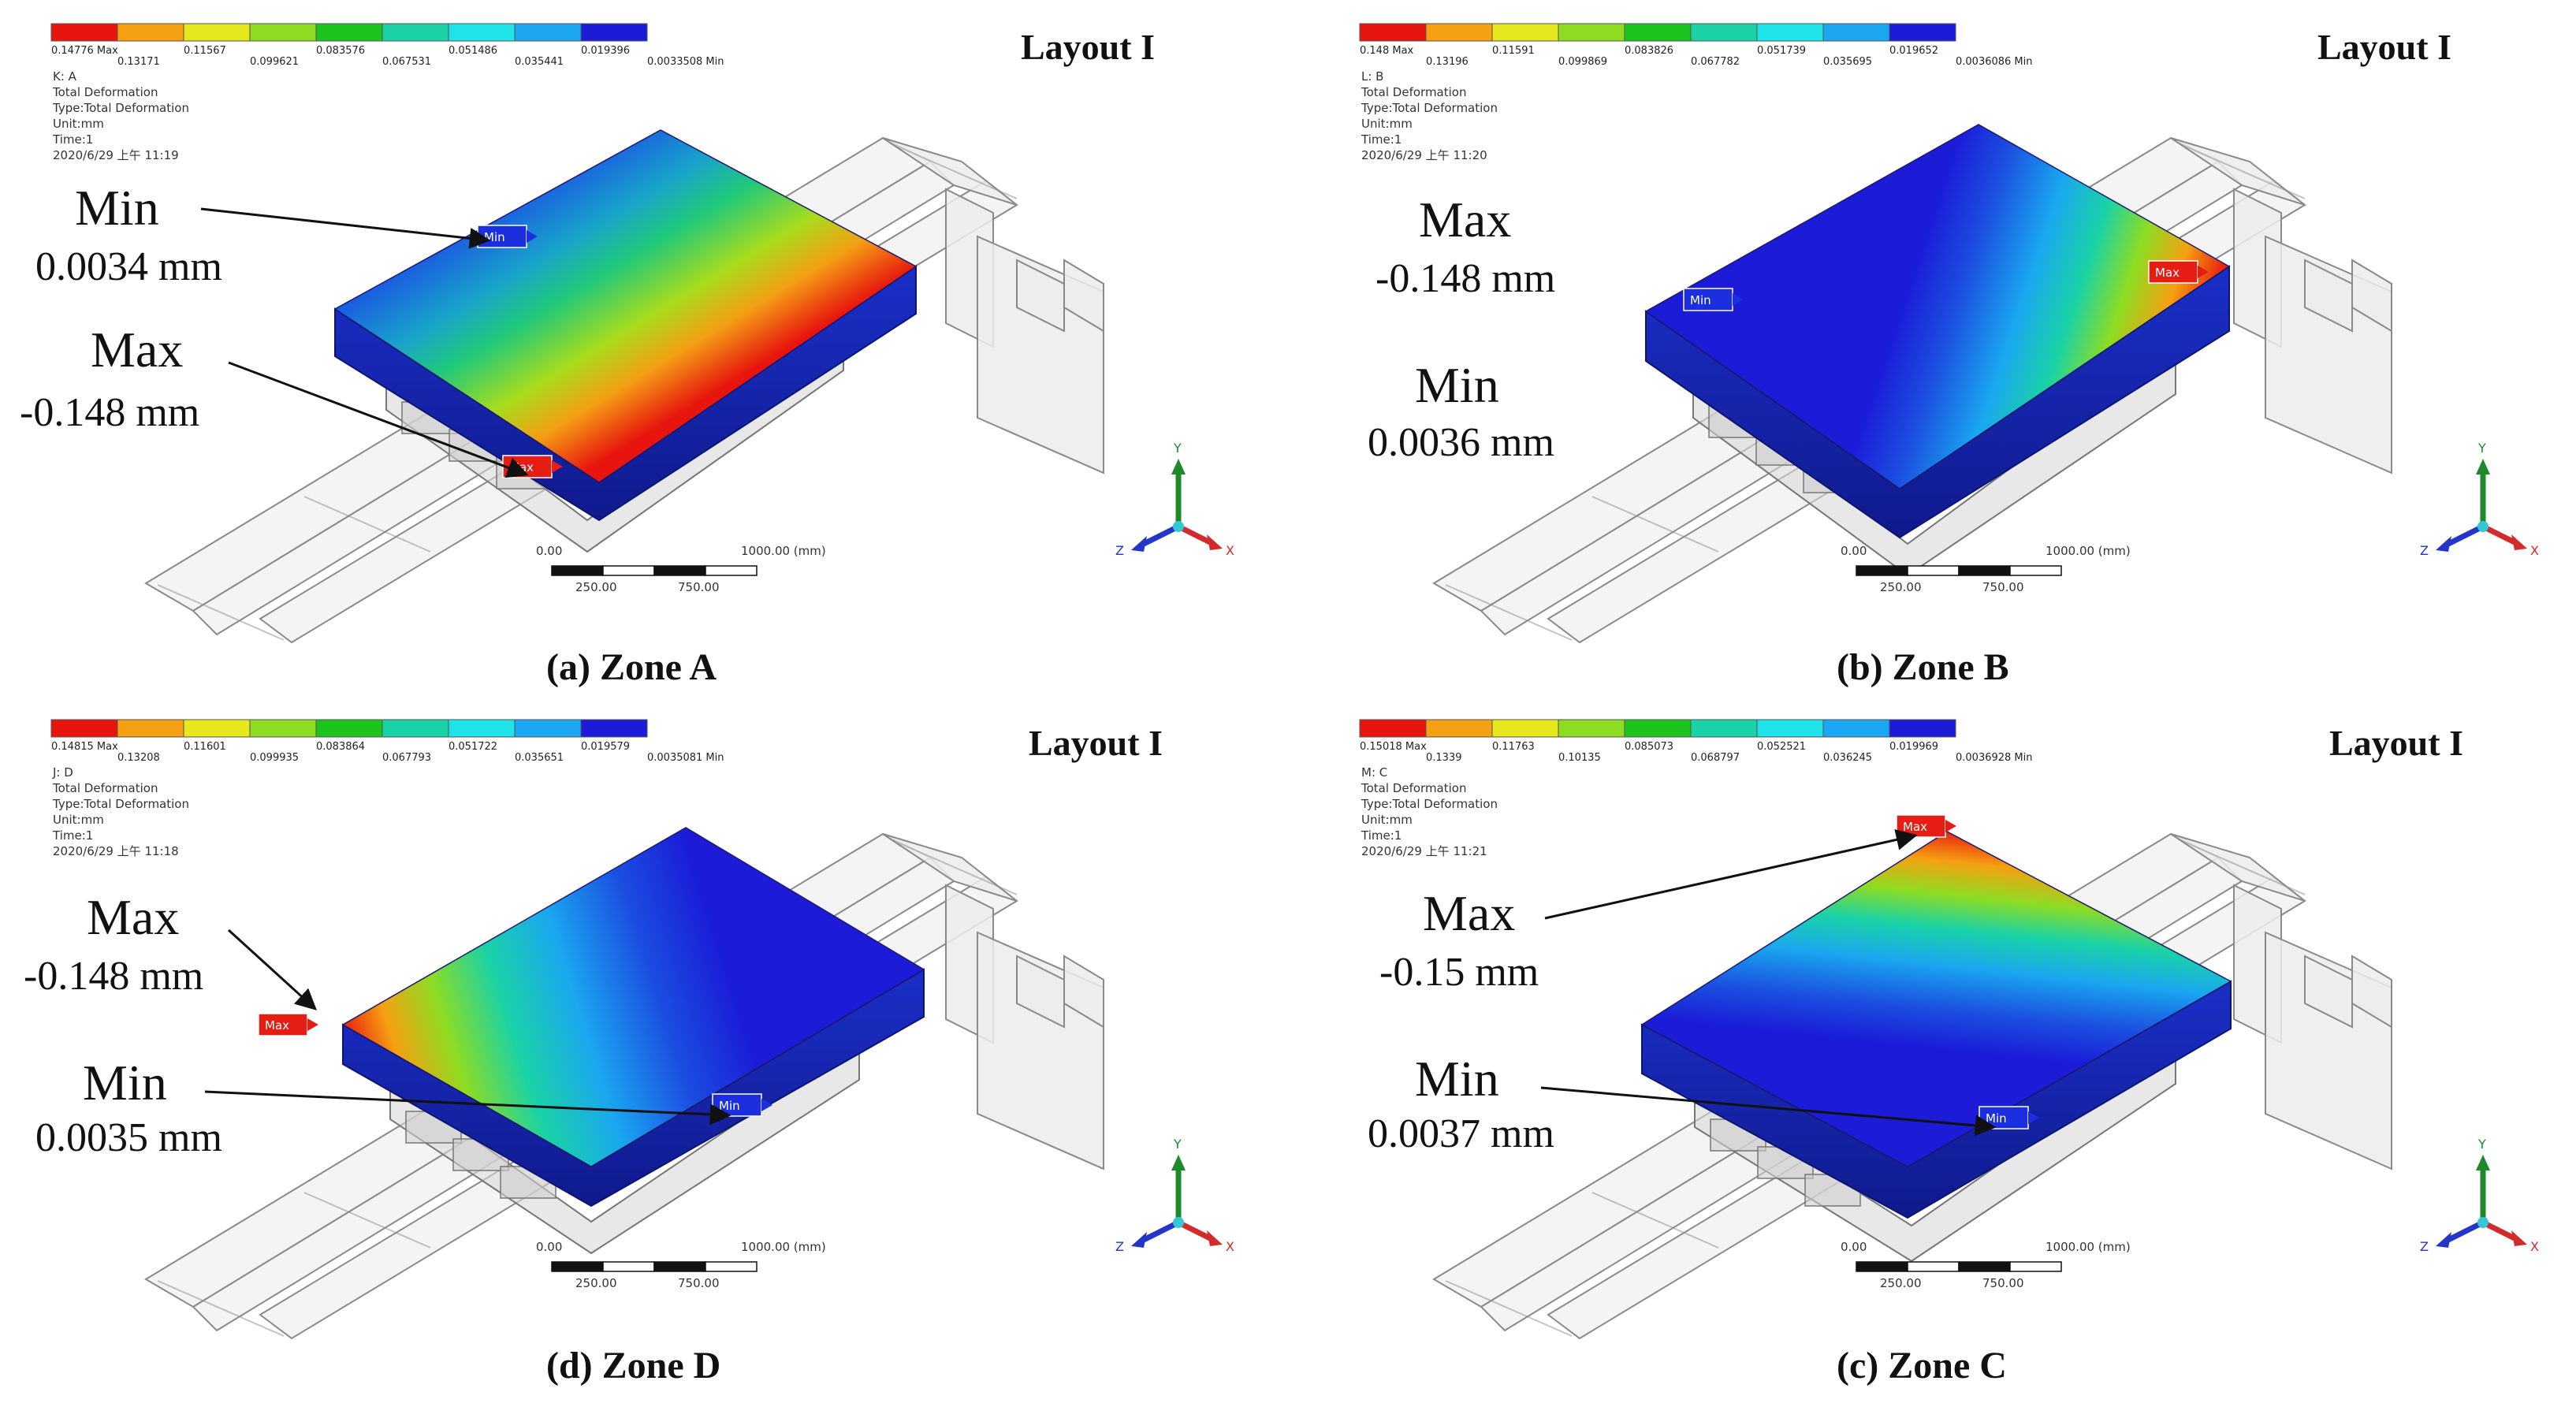 The image size is (2576, 1403). What do you see at coordinates (1913, 747) in the screenshot?
I see `legend-value-top: 0.019969` at bounding box center [1913, 747].